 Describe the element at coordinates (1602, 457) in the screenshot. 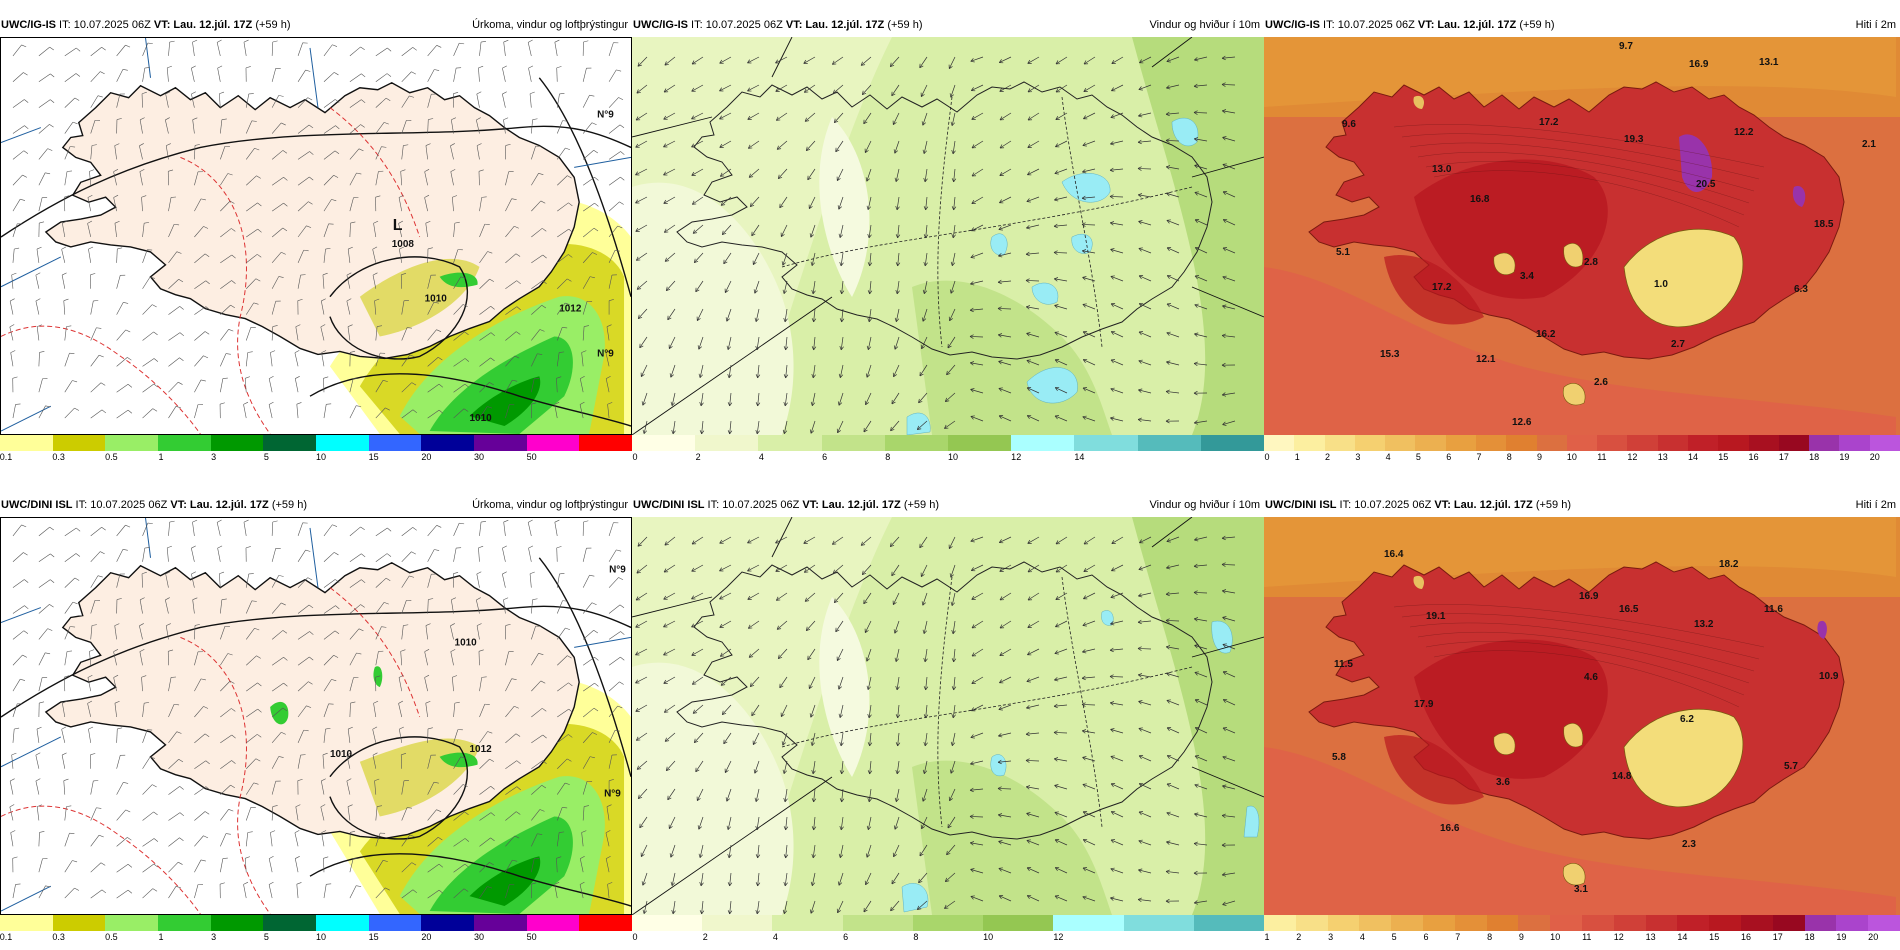

I see `colorbar-tick-label: 11` at that location.